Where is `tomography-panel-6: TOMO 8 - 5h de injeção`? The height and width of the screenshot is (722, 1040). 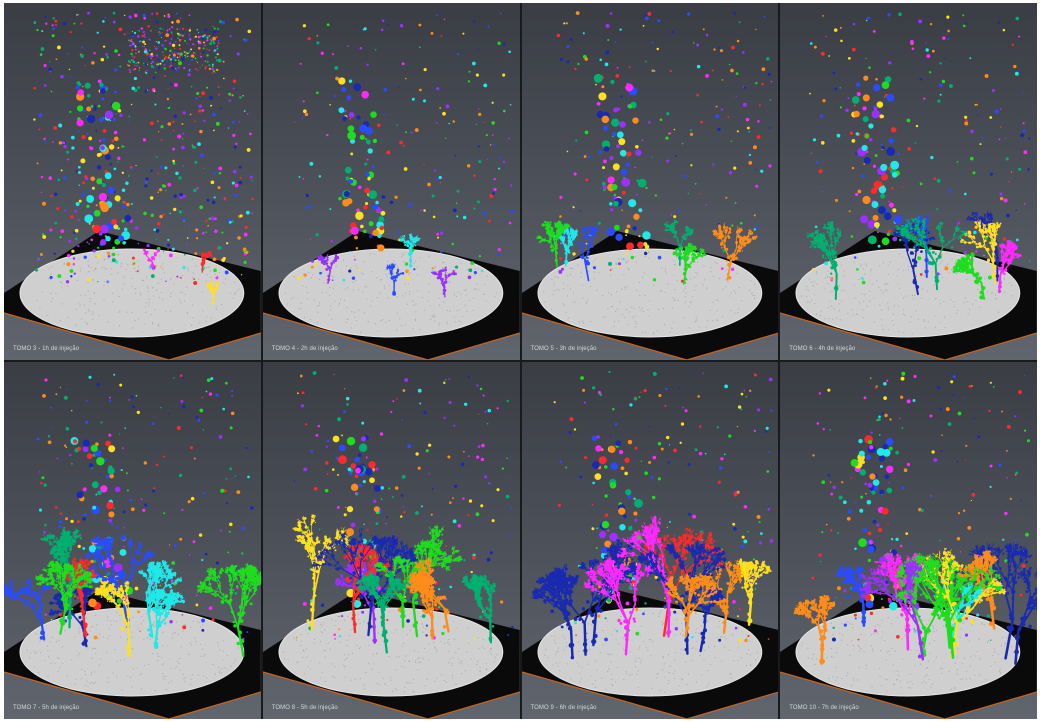
tomography-panel-6: TOMO 8 - 5h de injeção is located at coordinates (391, 540).